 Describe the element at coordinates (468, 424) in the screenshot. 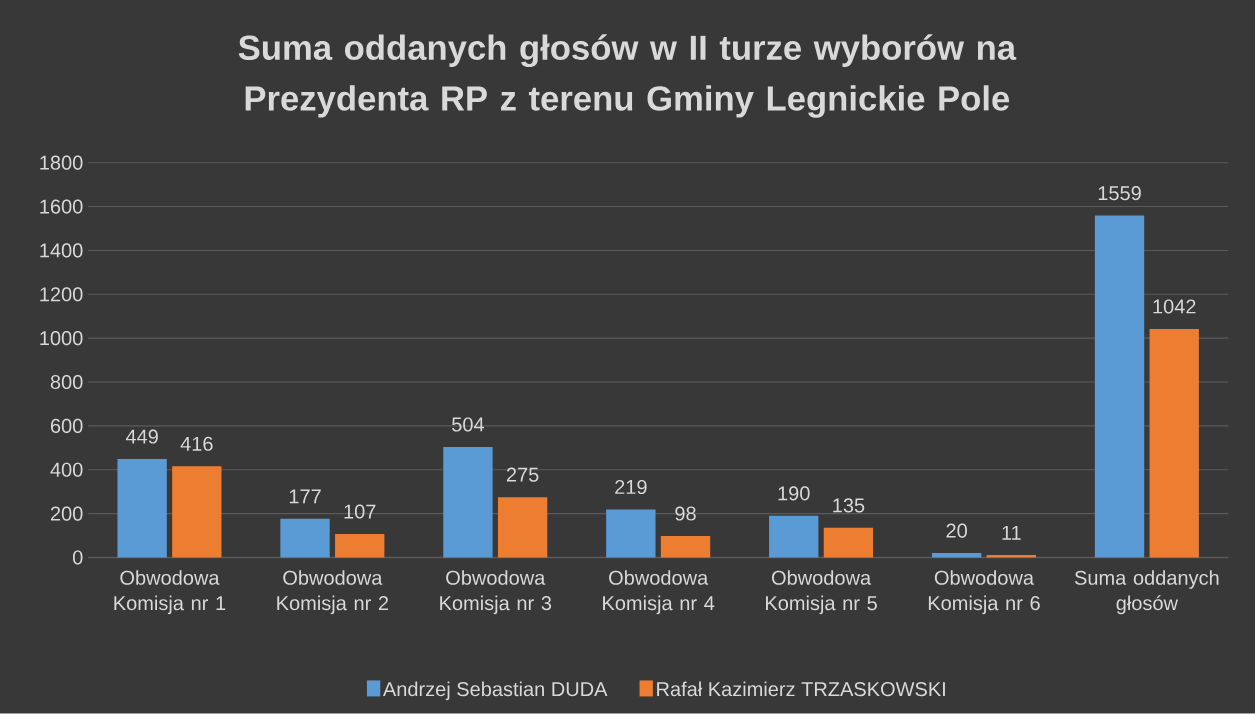

I see `data-label: 504` at that location.